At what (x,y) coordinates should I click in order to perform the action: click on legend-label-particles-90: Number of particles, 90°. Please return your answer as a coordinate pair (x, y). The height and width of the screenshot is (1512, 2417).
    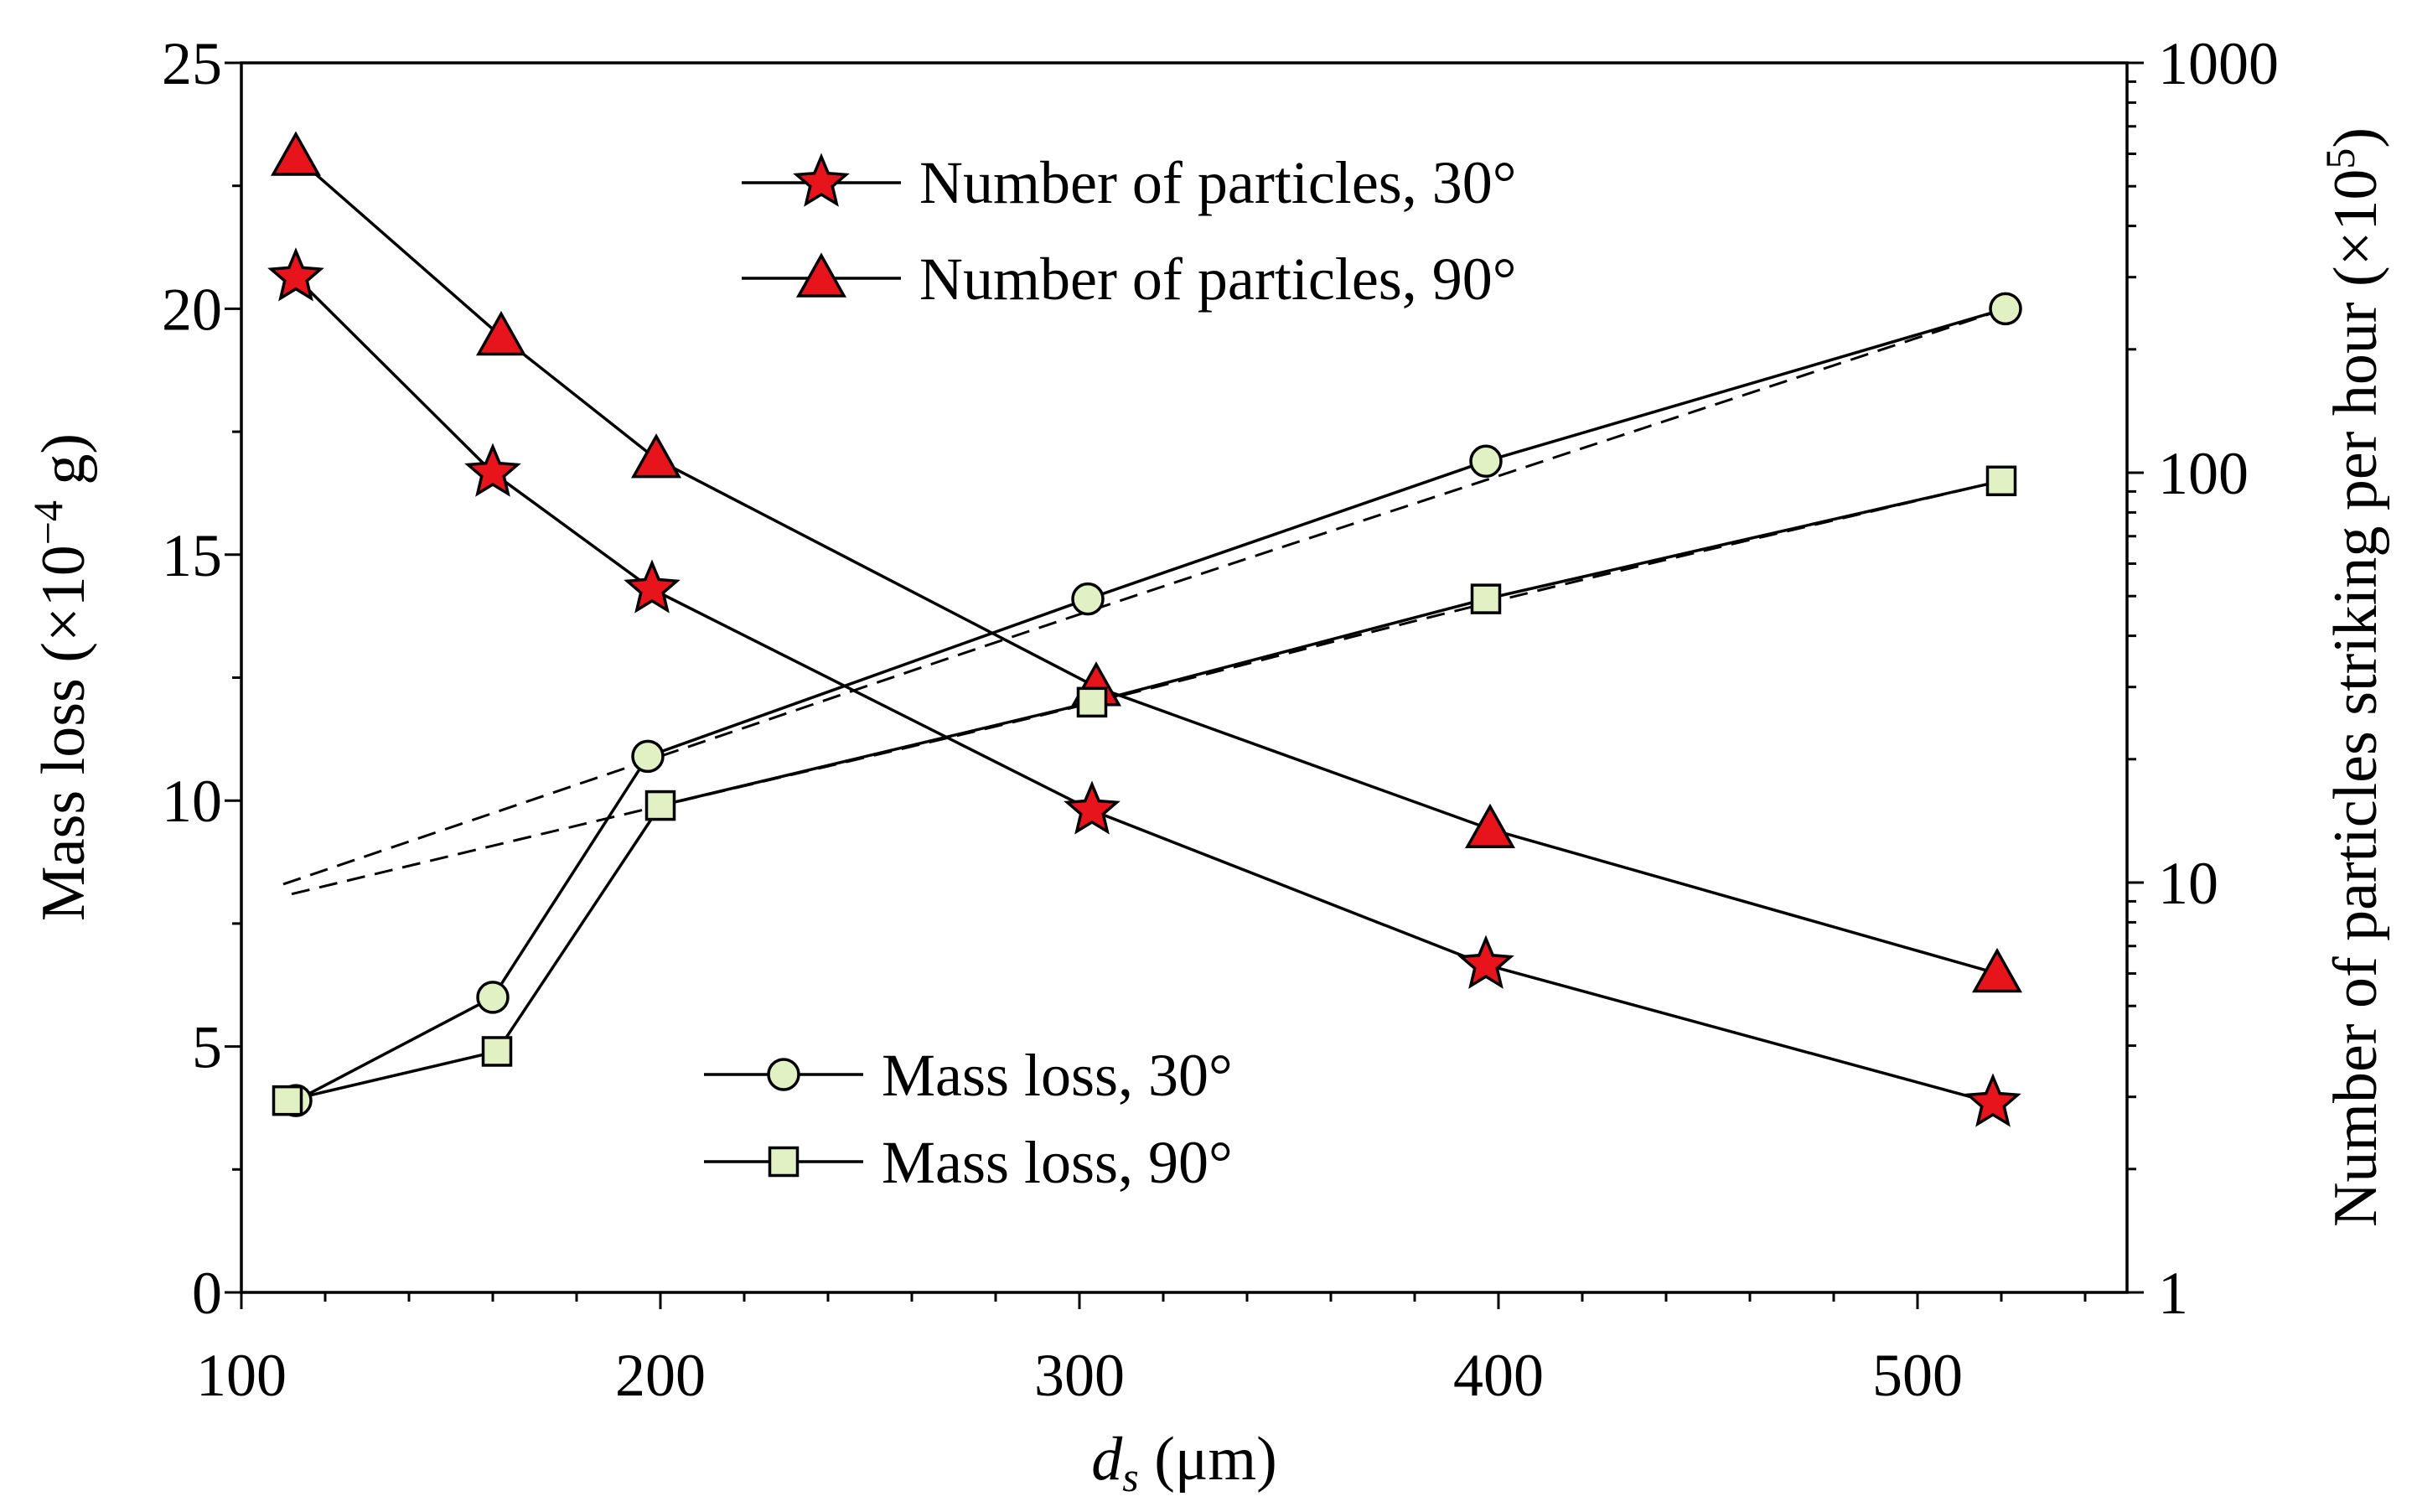
    Looking at the image, I should click on (1218, 279).